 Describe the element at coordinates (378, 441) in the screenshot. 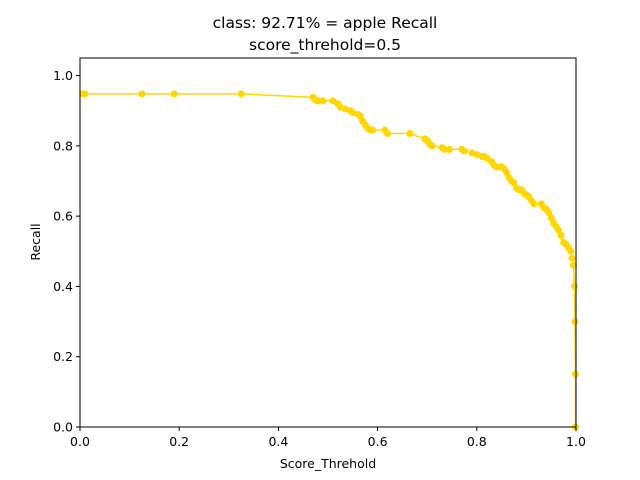

I see `x-tick-label: 0.6` at that location.